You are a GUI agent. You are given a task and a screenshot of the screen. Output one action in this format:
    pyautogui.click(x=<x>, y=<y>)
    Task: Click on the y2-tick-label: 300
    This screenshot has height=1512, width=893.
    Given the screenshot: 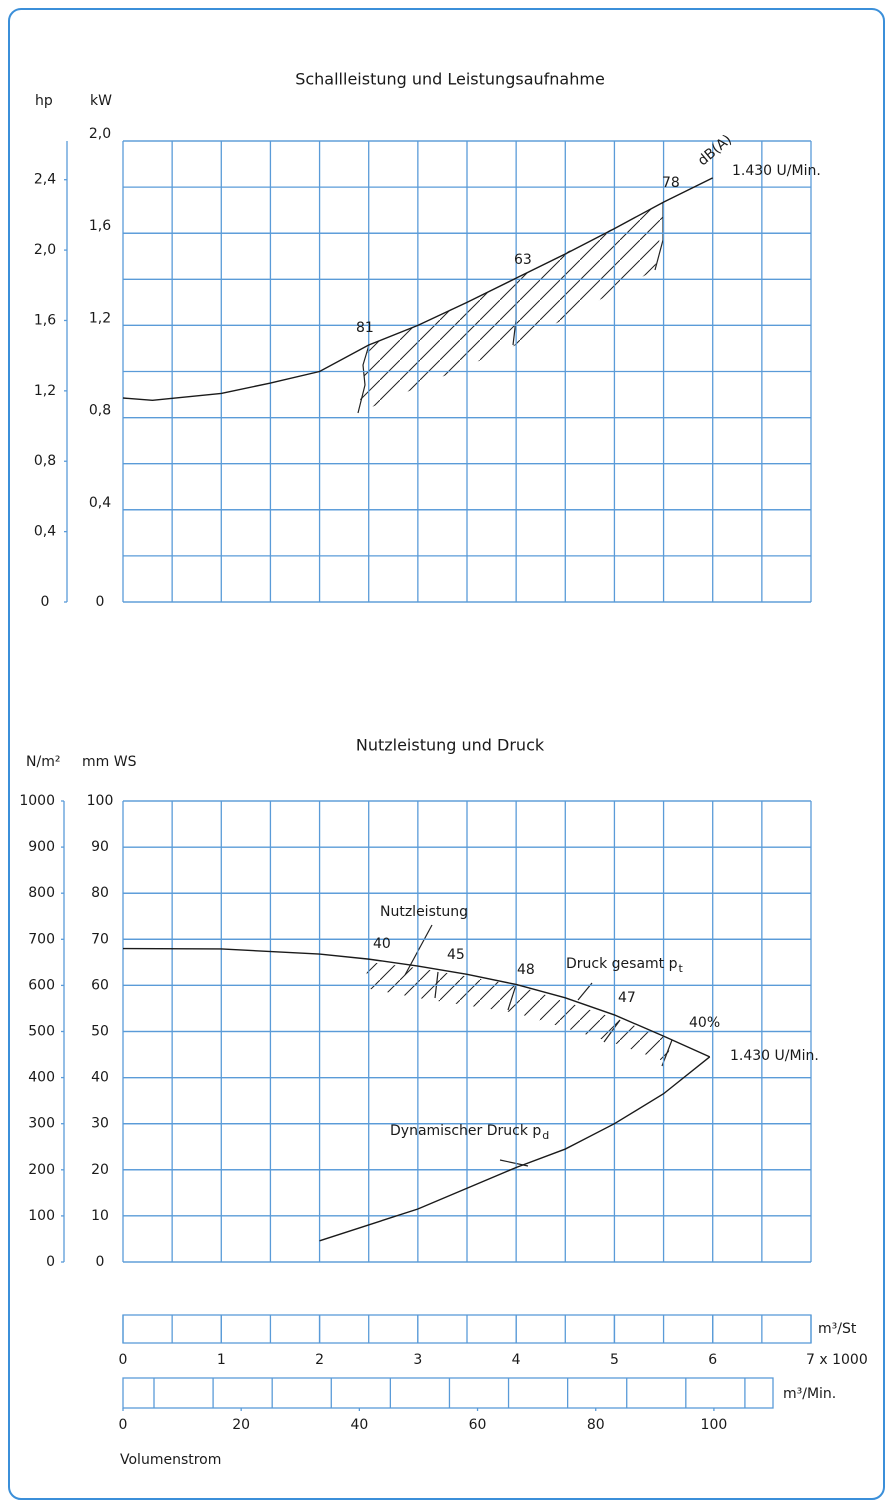 What is the action you would take?
    pyautogui.click(x=41, y=1124)
    